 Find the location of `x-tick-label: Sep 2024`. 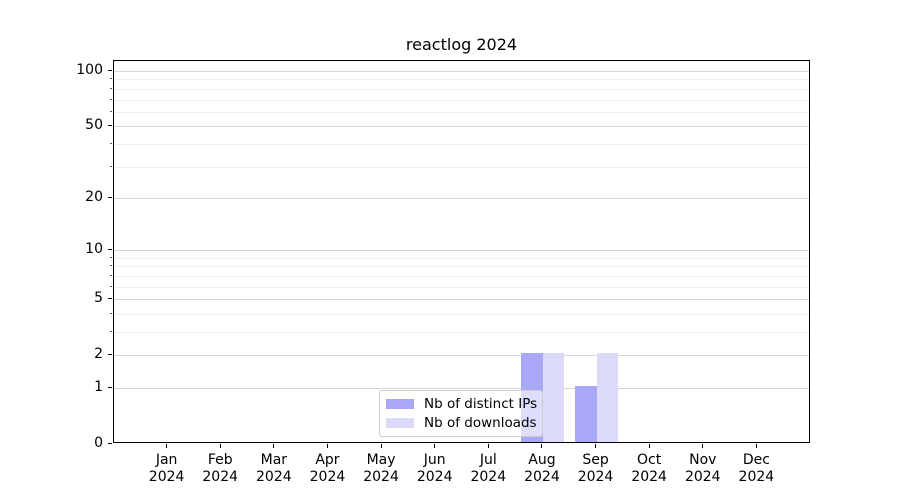

x-tick-label: Sep 2024 is located at coordinates (596, 469).